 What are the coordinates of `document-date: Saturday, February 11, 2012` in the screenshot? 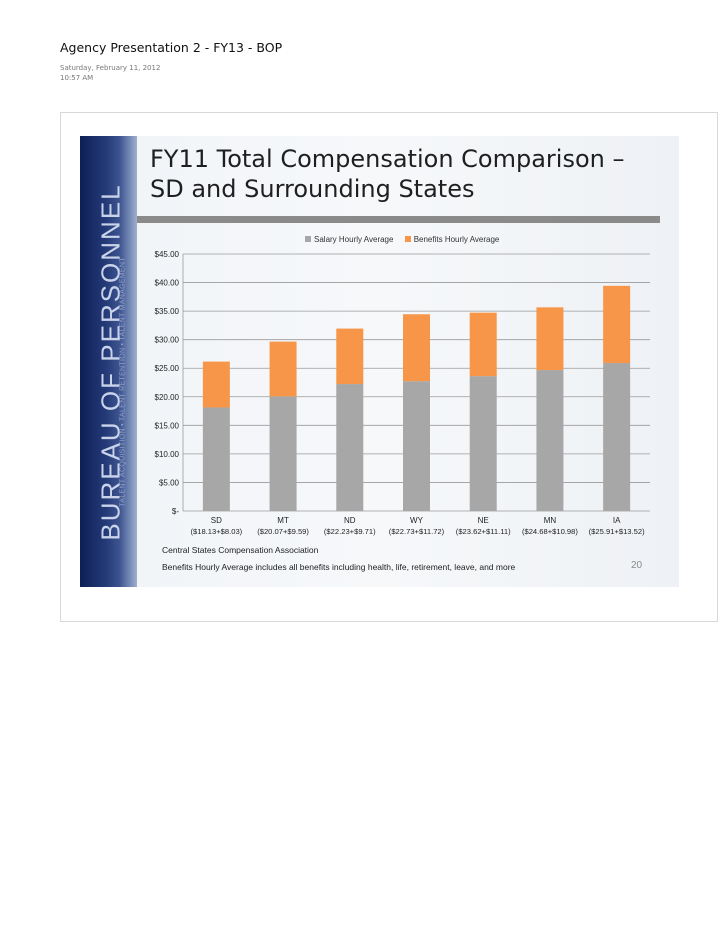 It's located at (110, 68).